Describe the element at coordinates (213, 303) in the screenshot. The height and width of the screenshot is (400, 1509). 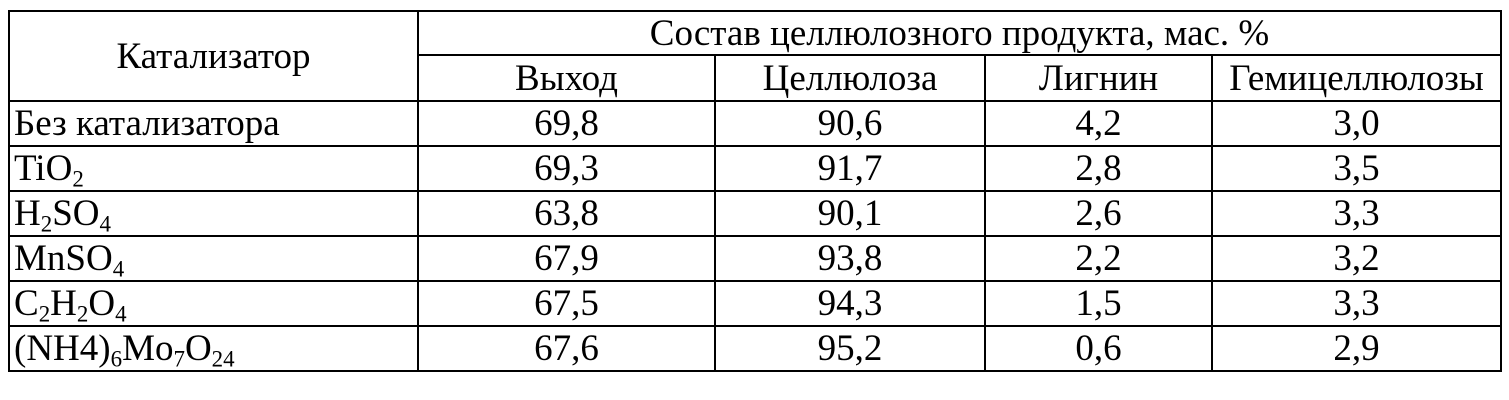
I see `catalyst-cell: C2H2O4` at that location.